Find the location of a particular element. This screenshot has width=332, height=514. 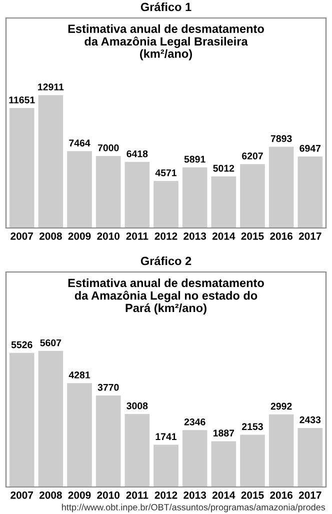

data-label: 5891 is located at coordinates (195, 159).